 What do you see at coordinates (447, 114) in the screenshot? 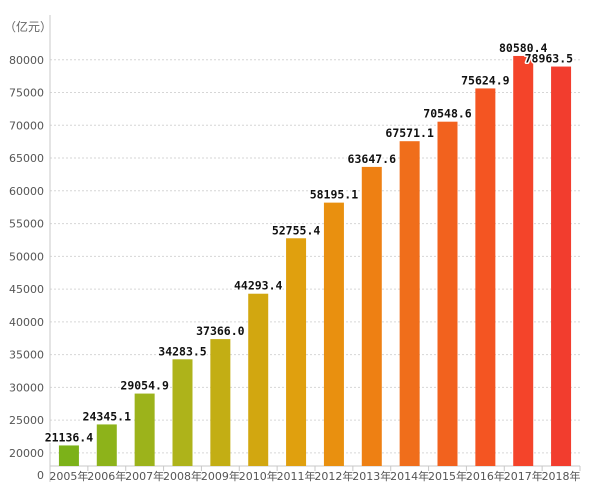
I see `data-label: 70548.6` at bounding box center [447, 114].